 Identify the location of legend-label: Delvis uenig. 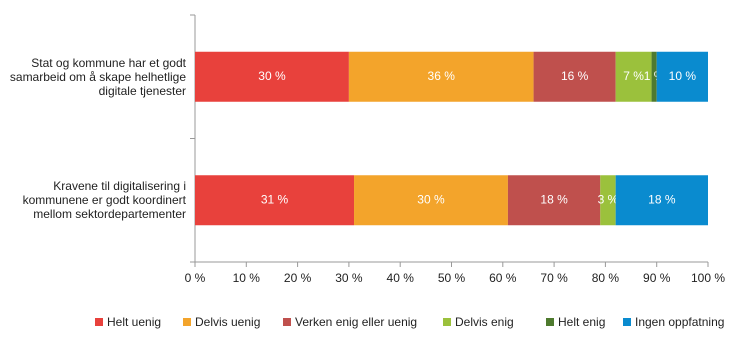
(227, 322).